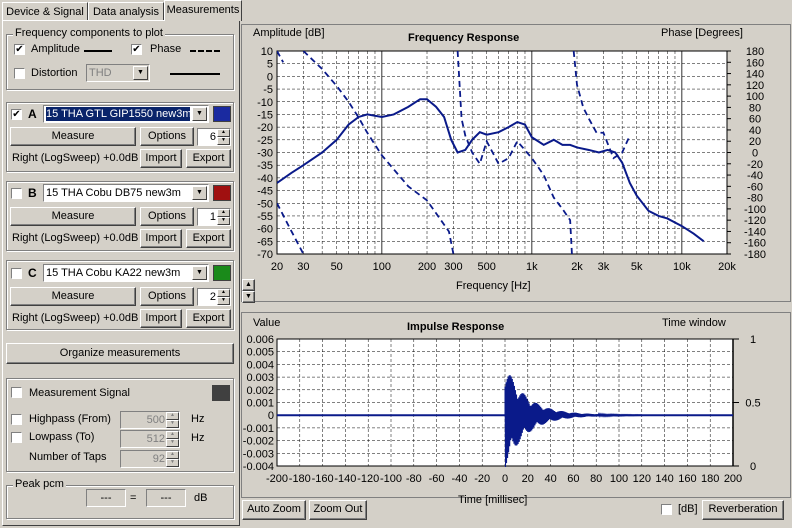 The width and height of the screenshot is (792, 528). Describe the element at coordinates (222, 273) in the screenshot. I see `measurement-c-color-swatch` at that location.